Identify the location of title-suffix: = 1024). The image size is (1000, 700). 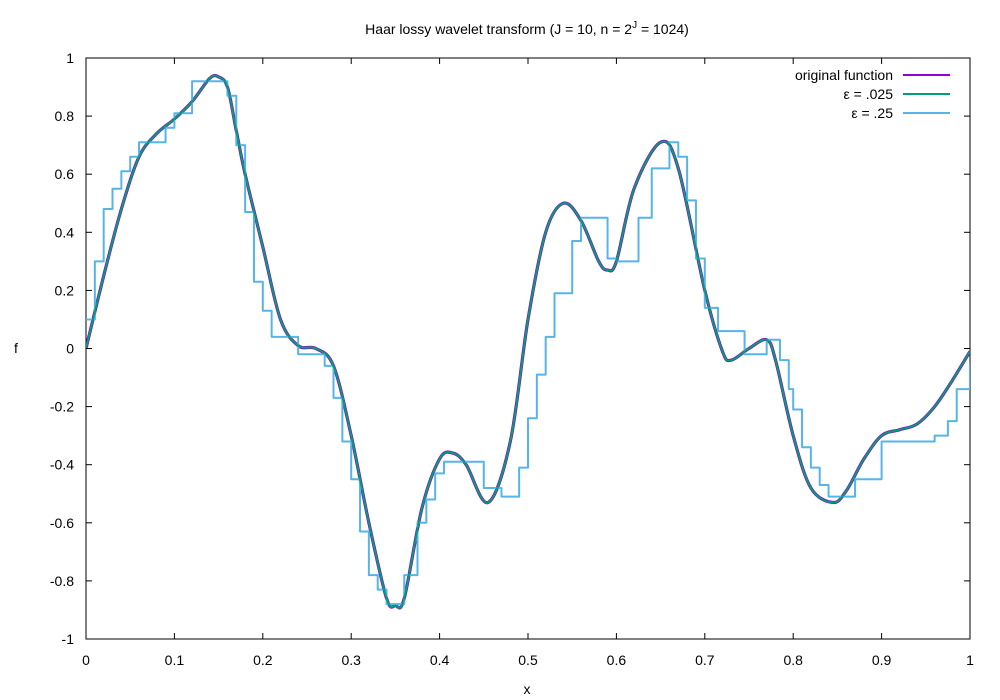
(663, 29).